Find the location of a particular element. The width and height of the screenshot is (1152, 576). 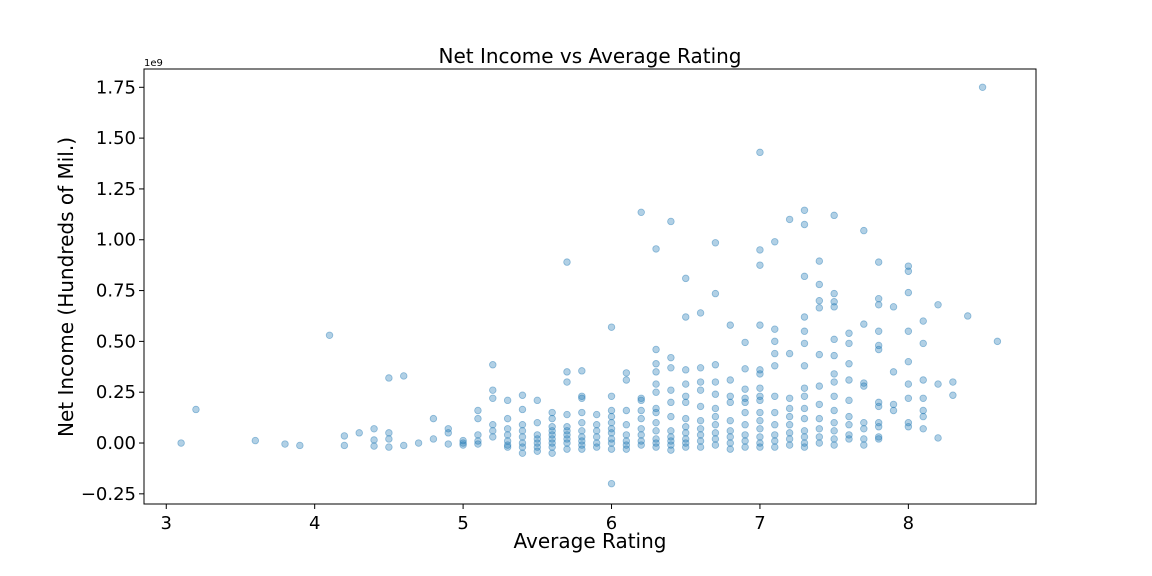

y-axis-label: Net Income (Hundreds of Mil.) is located at coordinates (66, 287).